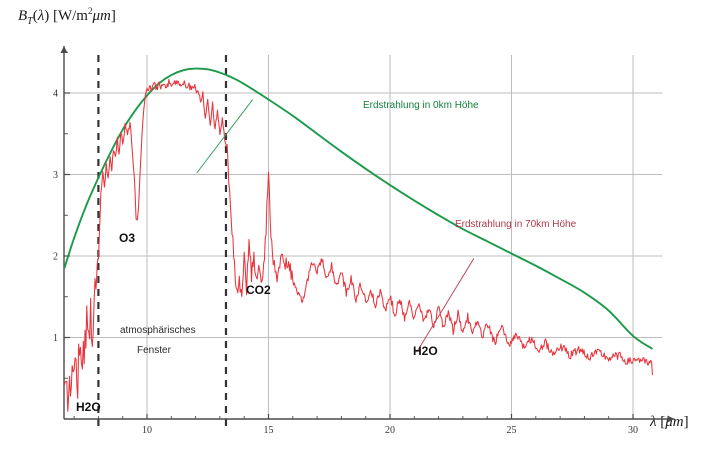 Image resolution: width=722 pixels, height=454 pixels. Describe the element at coordinates (390, 430) in the screenshot. I see `svg-text: 20` at that location.